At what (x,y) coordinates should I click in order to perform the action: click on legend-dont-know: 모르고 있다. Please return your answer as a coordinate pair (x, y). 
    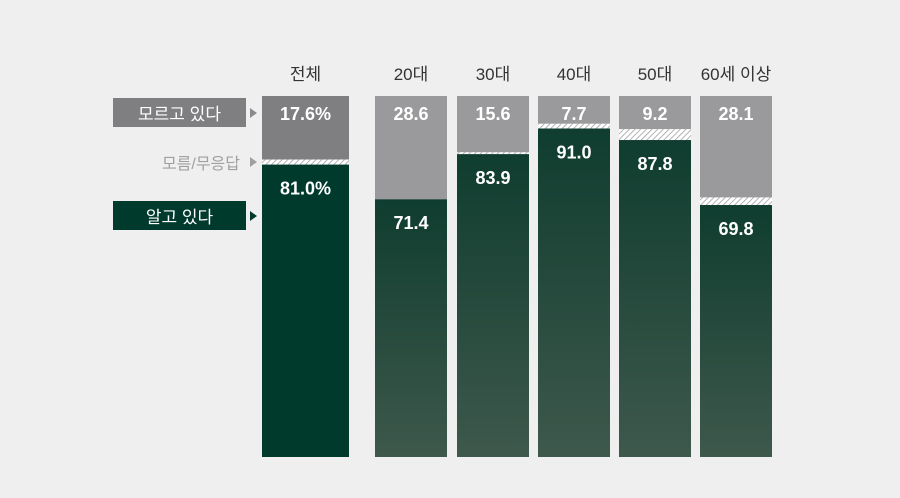
    Looking at the image, I should click on (179, 112).